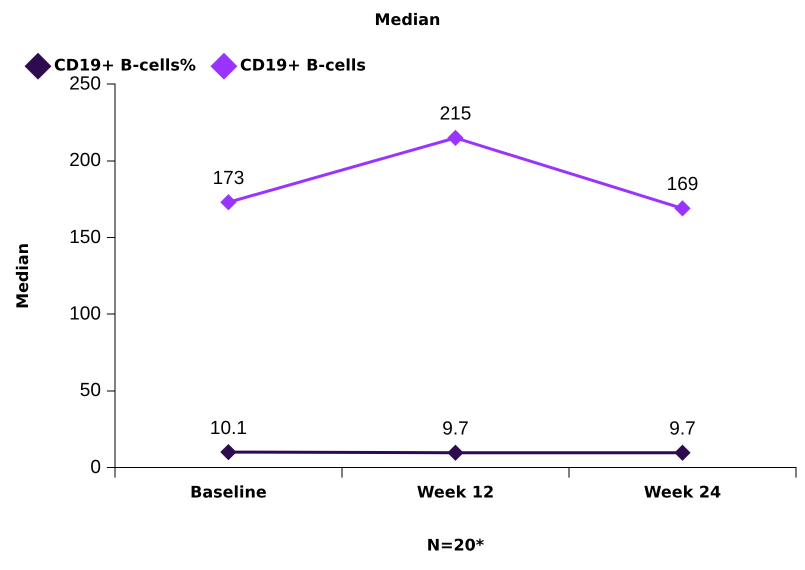 This screenshot has height=570, width=805. Describe the element at coordinates (90, 391) in the screenshot. I see `y-tick-label: 50` at that location.